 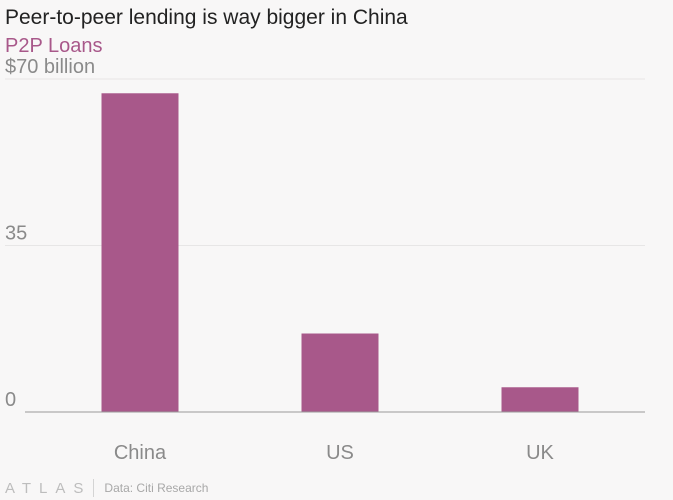 What do you see at coordinates (10, 400) in the screenshot?
I see `y-tick-label: 0` at bounding box center [10, 400].